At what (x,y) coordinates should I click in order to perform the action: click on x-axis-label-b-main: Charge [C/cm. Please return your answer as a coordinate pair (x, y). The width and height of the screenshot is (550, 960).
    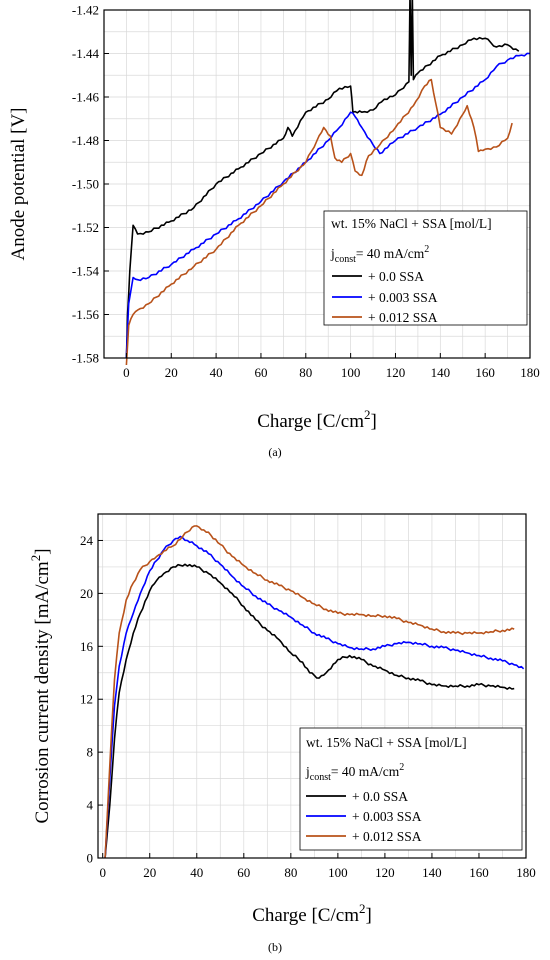
    Looking at the image, I should click on (305, 915).